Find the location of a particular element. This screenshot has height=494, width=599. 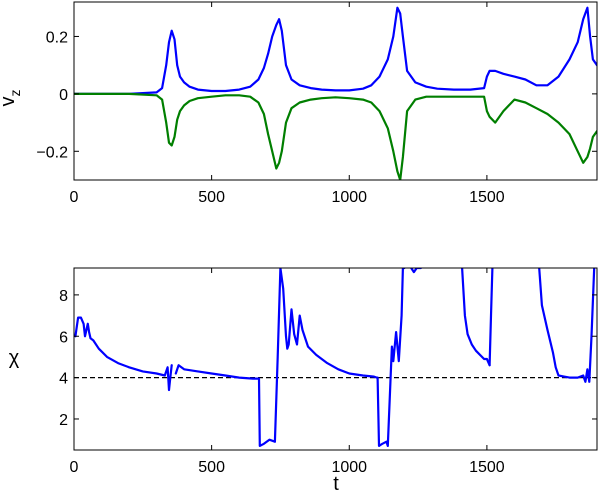

vz-x-tick-label: 1500 is located at coordinates (487, 197).